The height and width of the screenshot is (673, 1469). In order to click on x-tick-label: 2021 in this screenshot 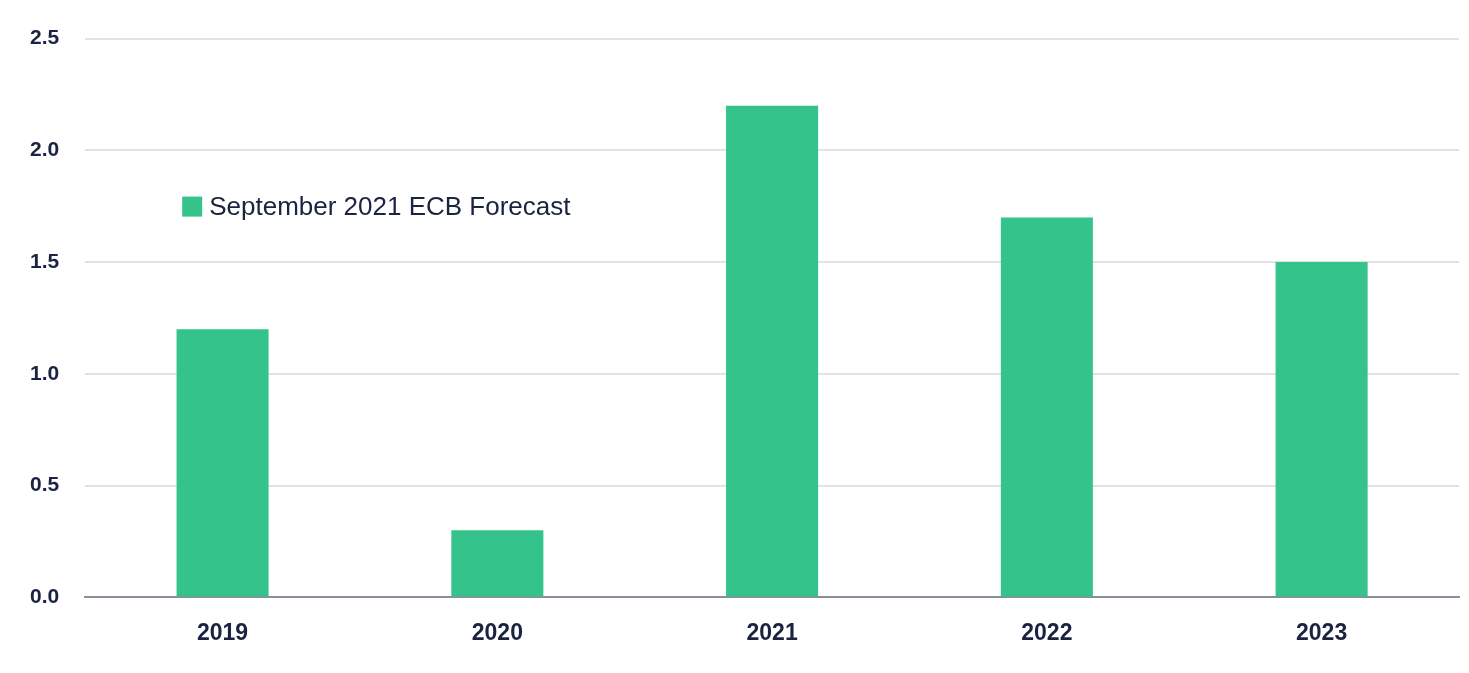, I will do `click(772, 631)`.